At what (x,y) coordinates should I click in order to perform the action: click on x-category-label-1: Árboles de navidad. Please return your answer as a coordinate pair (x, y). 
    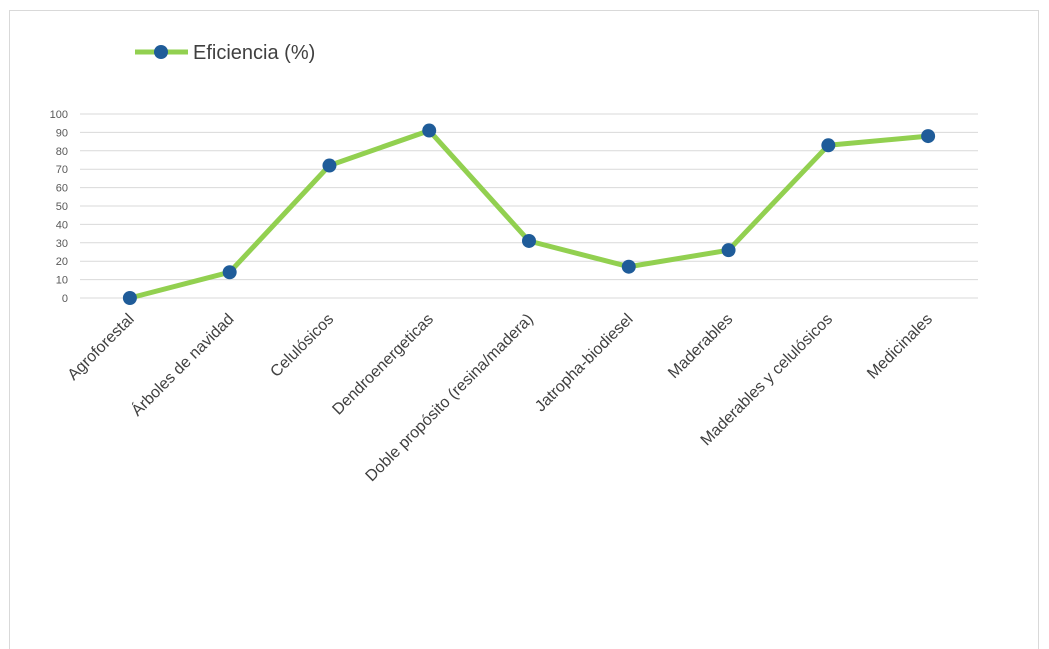
    Looking at the image, I should click on (182, 364).